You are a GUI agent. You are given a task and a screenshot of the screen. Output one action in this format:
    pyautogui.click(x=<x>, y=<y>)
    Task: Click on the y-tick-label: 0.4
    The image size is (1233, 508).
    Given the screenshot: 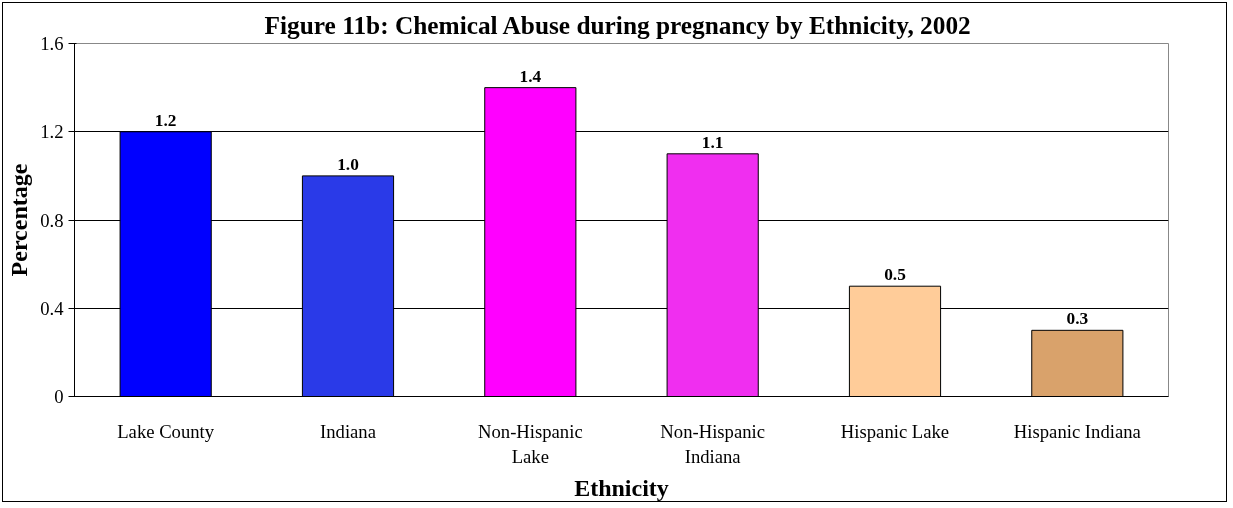 What is the action you would take?
    pyautogui.click(x=52, y=308)
    